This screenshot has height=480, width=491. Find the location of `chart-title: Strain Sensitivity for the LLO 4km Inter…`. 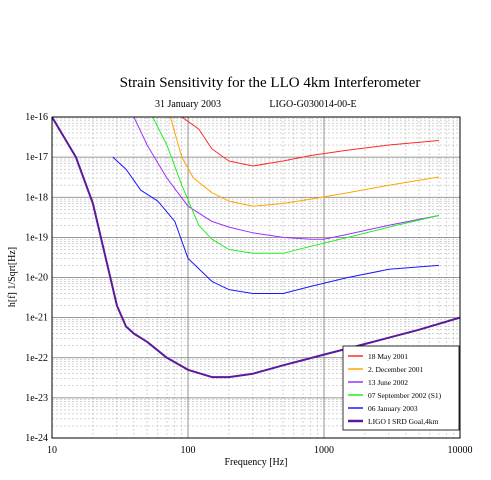

chart-title: Strain Sensitivity for the LLO 4km Inter… is located at coordinates (270, 83).